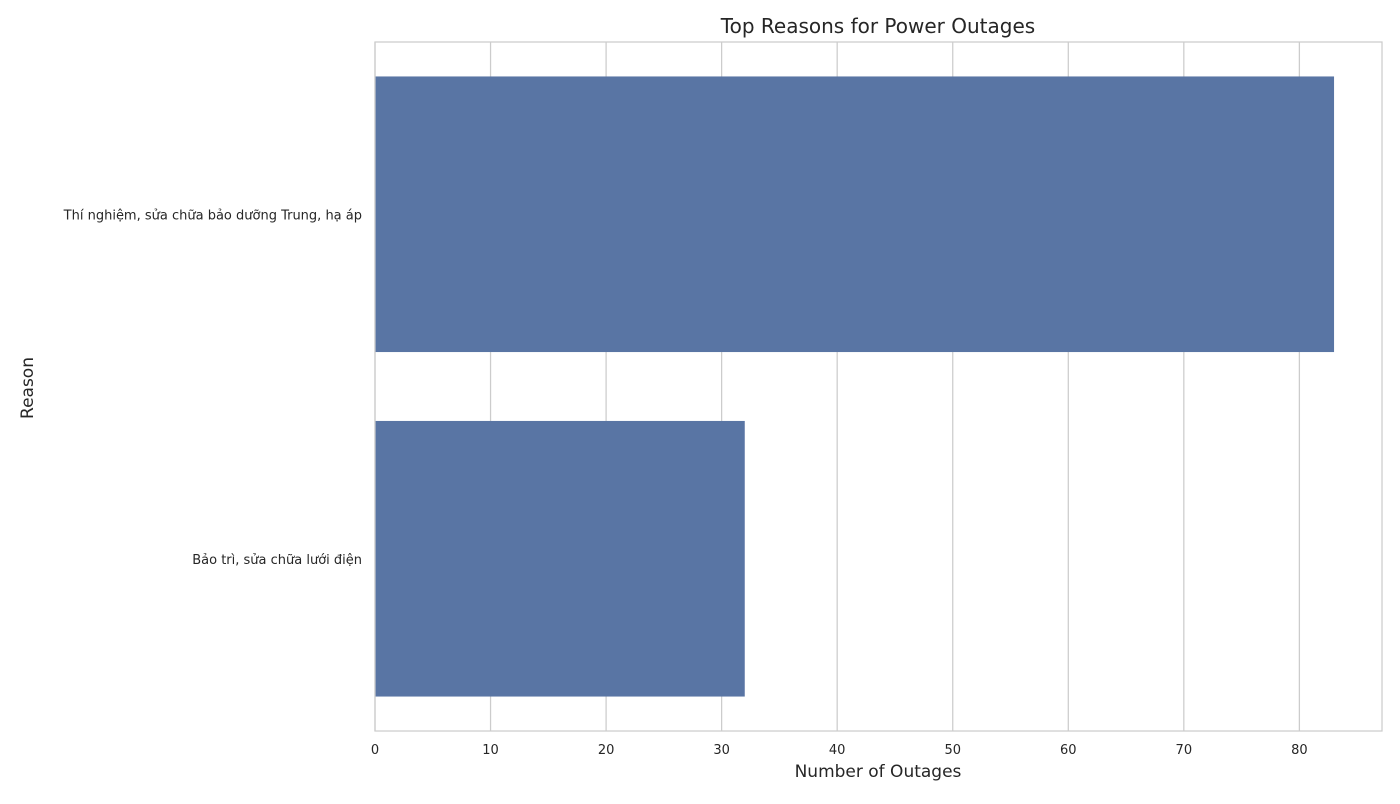 This screenshot has width=1400, height=804. Describe the element at coordinates (277, 560) in the screenshot. I see `y-tick-label: Bảo trì, sửa chữa lưới điện` at that location.